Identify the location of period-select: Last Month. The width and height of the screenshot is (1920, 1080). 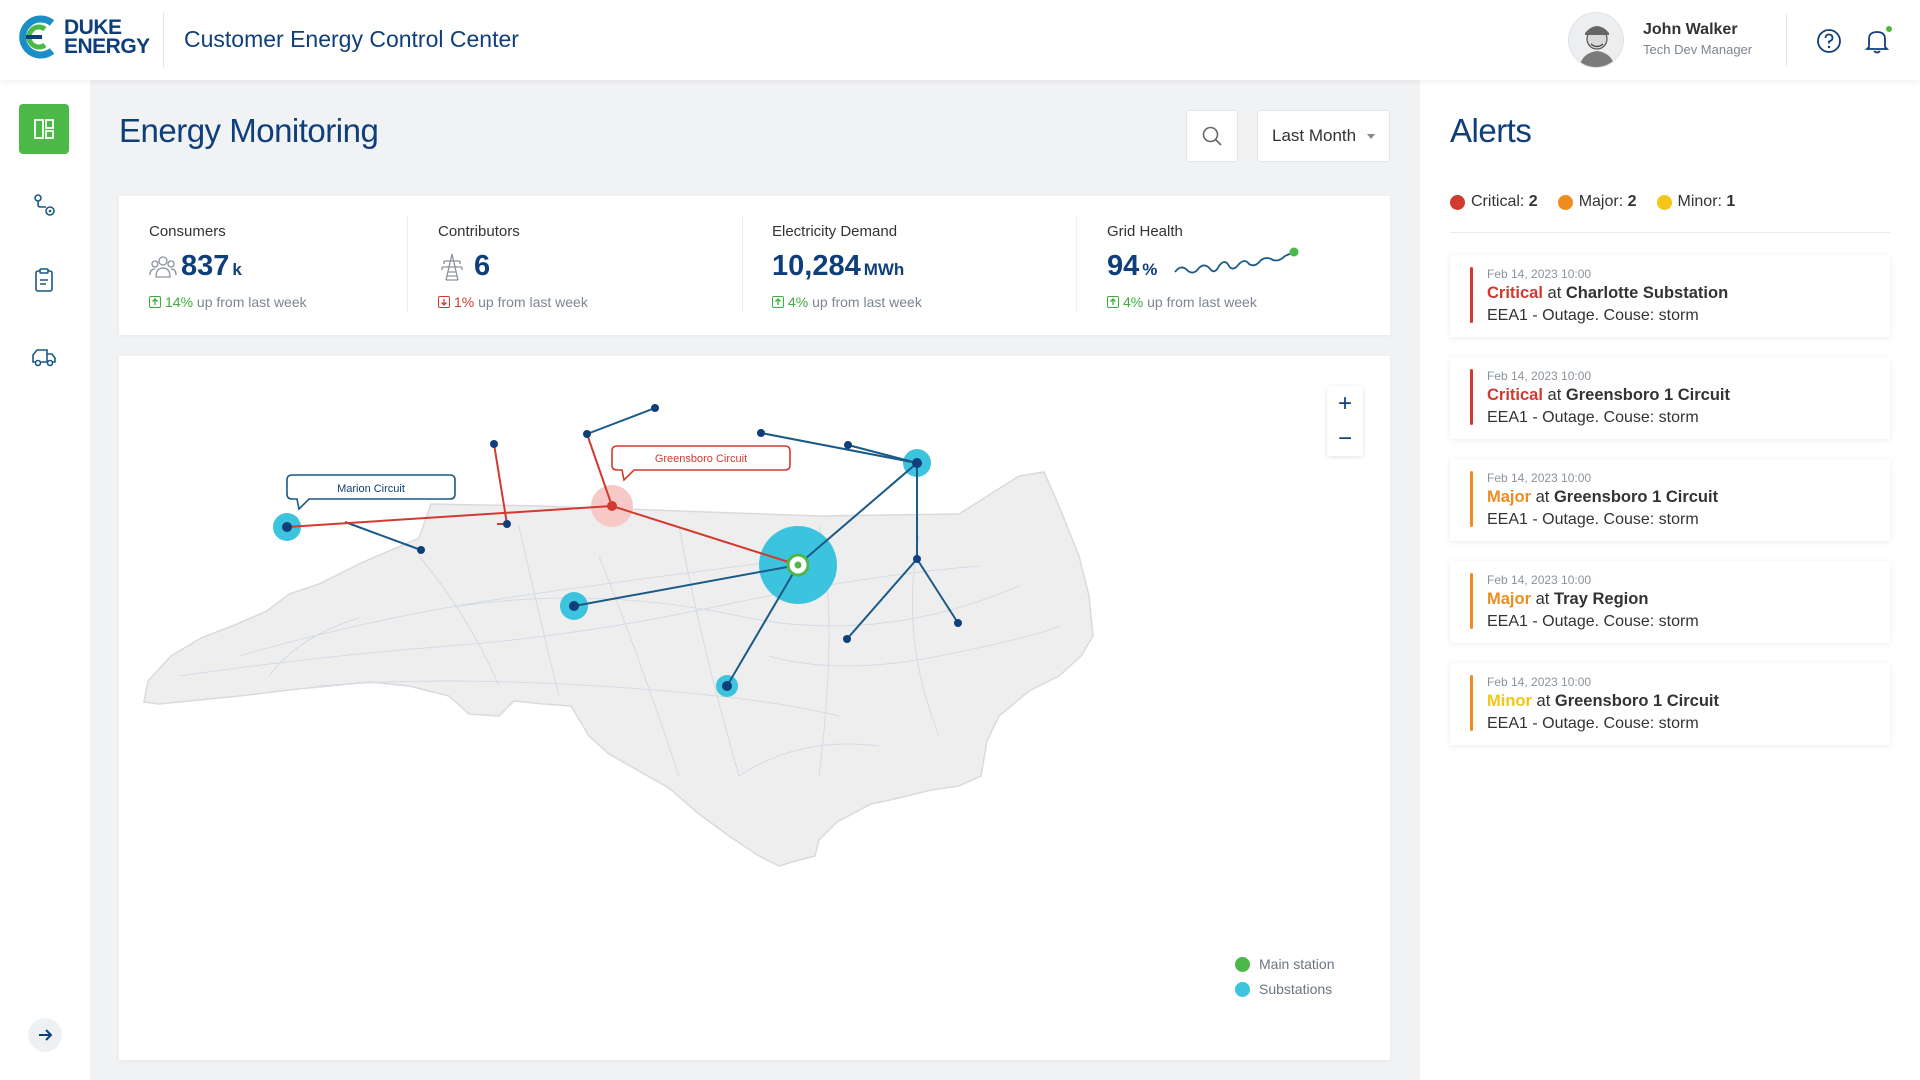
(1323, 136).